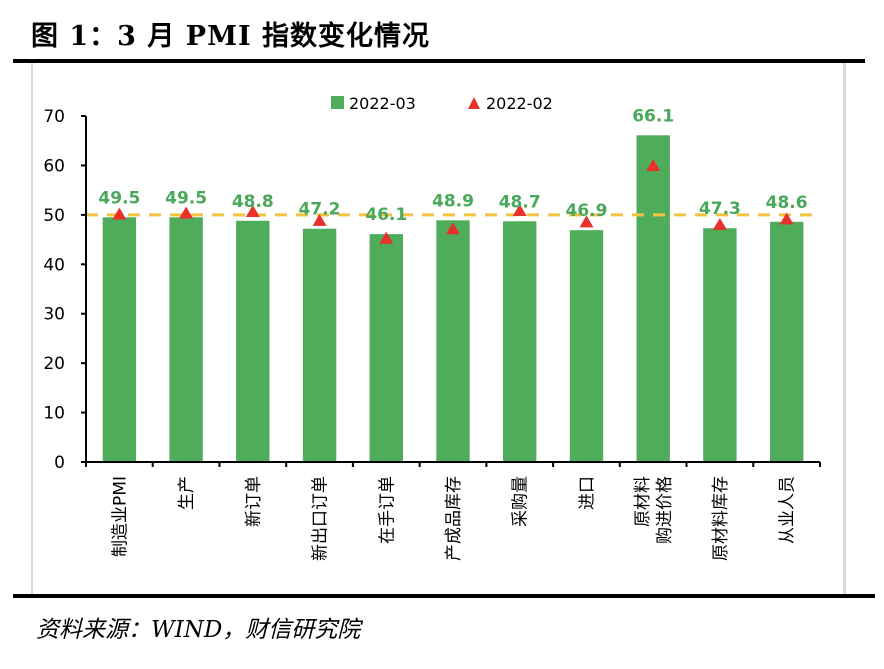 The width and height of the screenshot is (884, 669). I want to click on y-tick-label: 0, so click(59, 463).